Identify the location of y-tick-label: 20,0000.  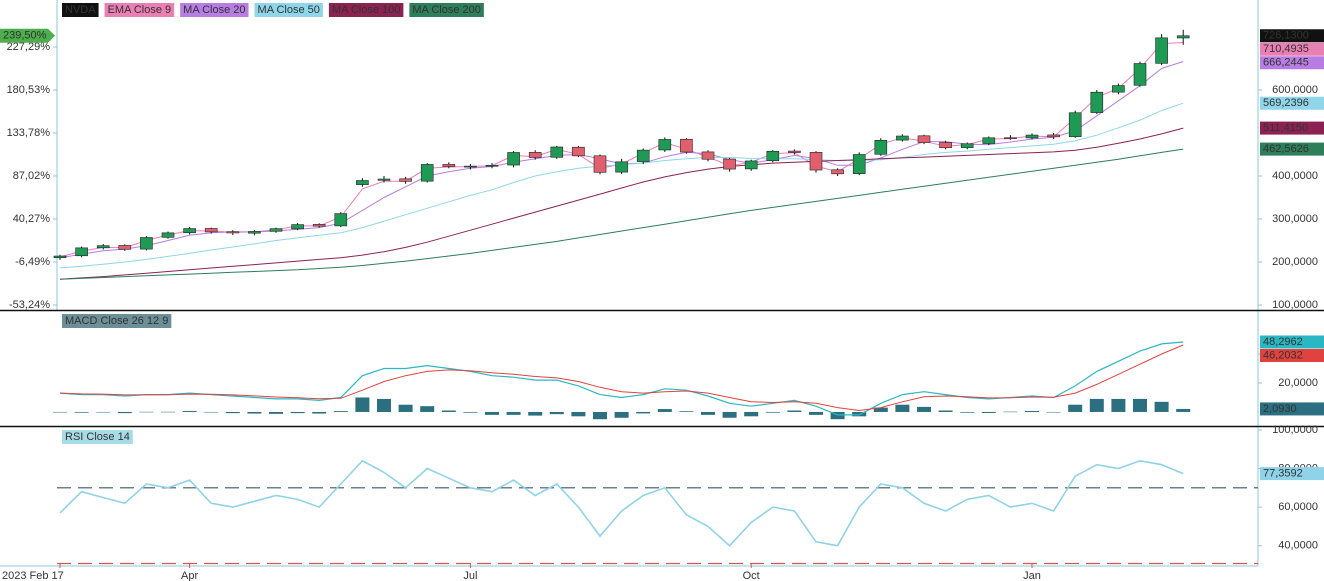
(1298, 383).